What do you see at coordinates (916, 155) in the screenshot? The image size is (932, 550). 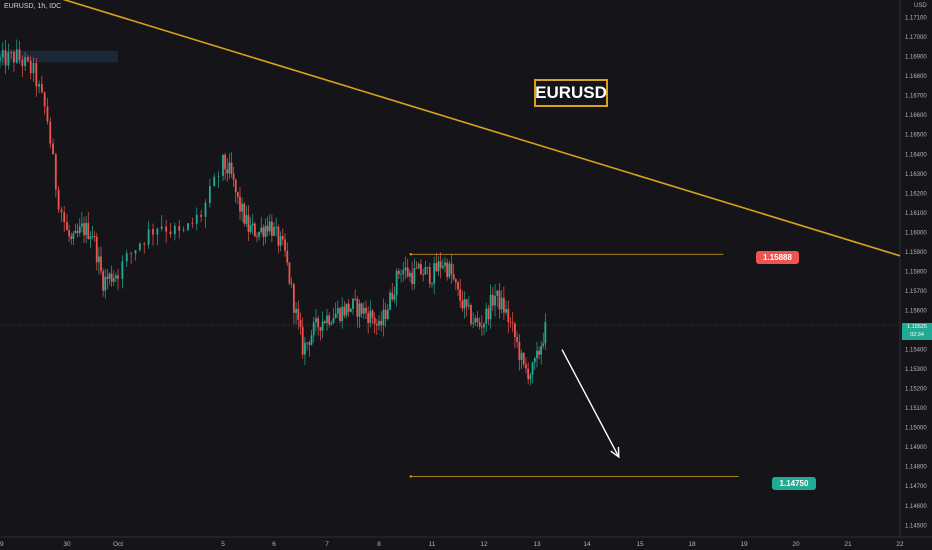 I see `price-tick-label: 1.16400` at bounding box center [916, 155].